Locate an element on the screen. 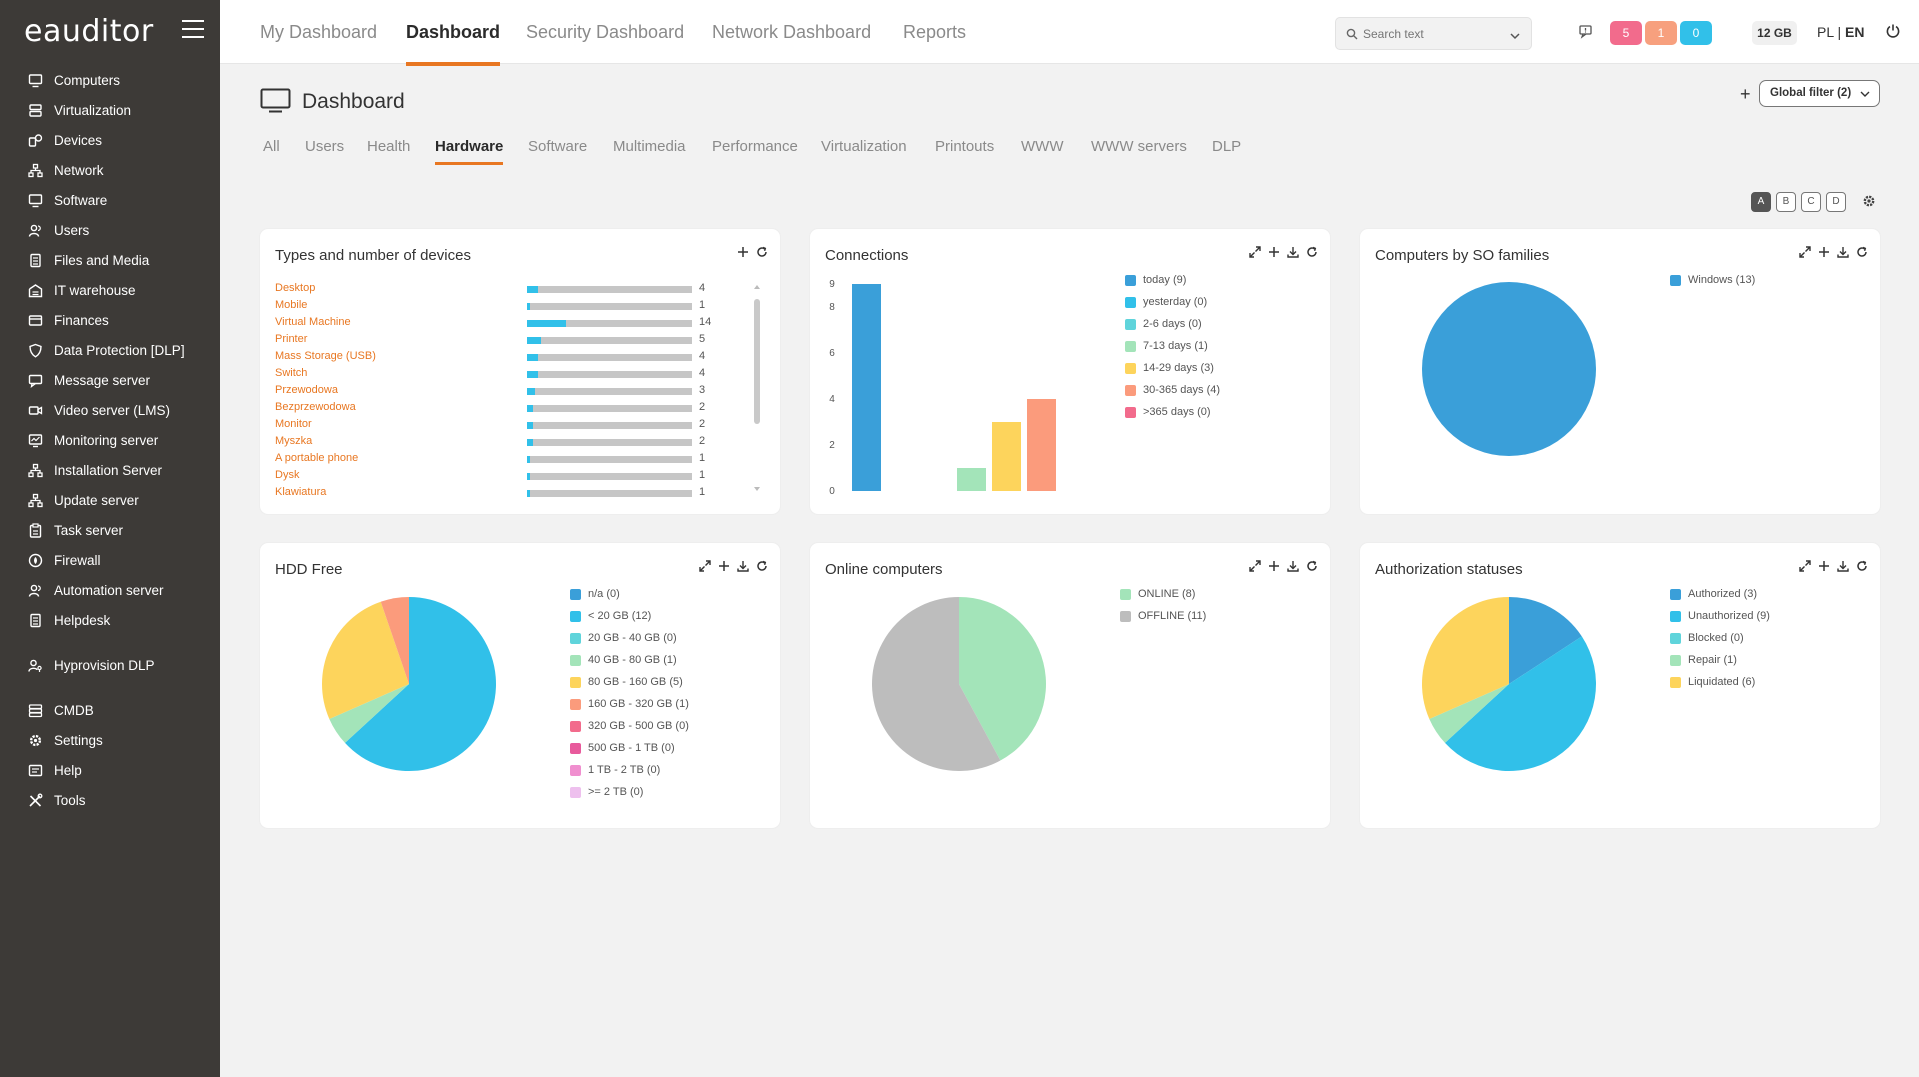  legend-item: today (9) is located at coordinates (1172, 280).